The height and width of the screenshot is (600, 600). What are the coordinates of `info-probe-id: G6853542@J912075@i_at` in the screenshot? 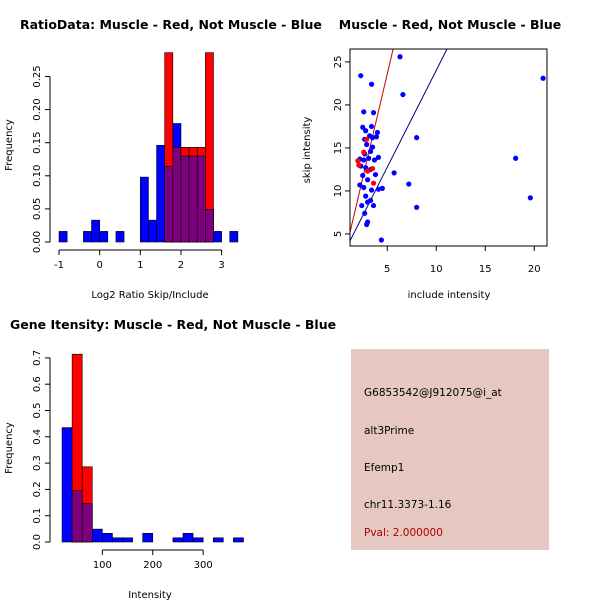 It's located at (433, 393).